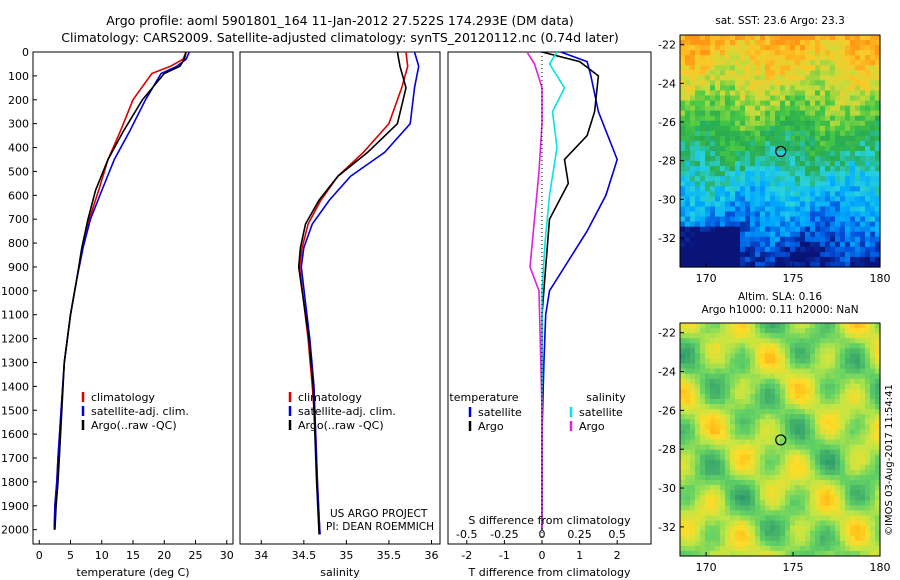 The image size is (900, 580). I want to click on temperature-legend-label: Argo(..raw -QC), so click(134, 425).